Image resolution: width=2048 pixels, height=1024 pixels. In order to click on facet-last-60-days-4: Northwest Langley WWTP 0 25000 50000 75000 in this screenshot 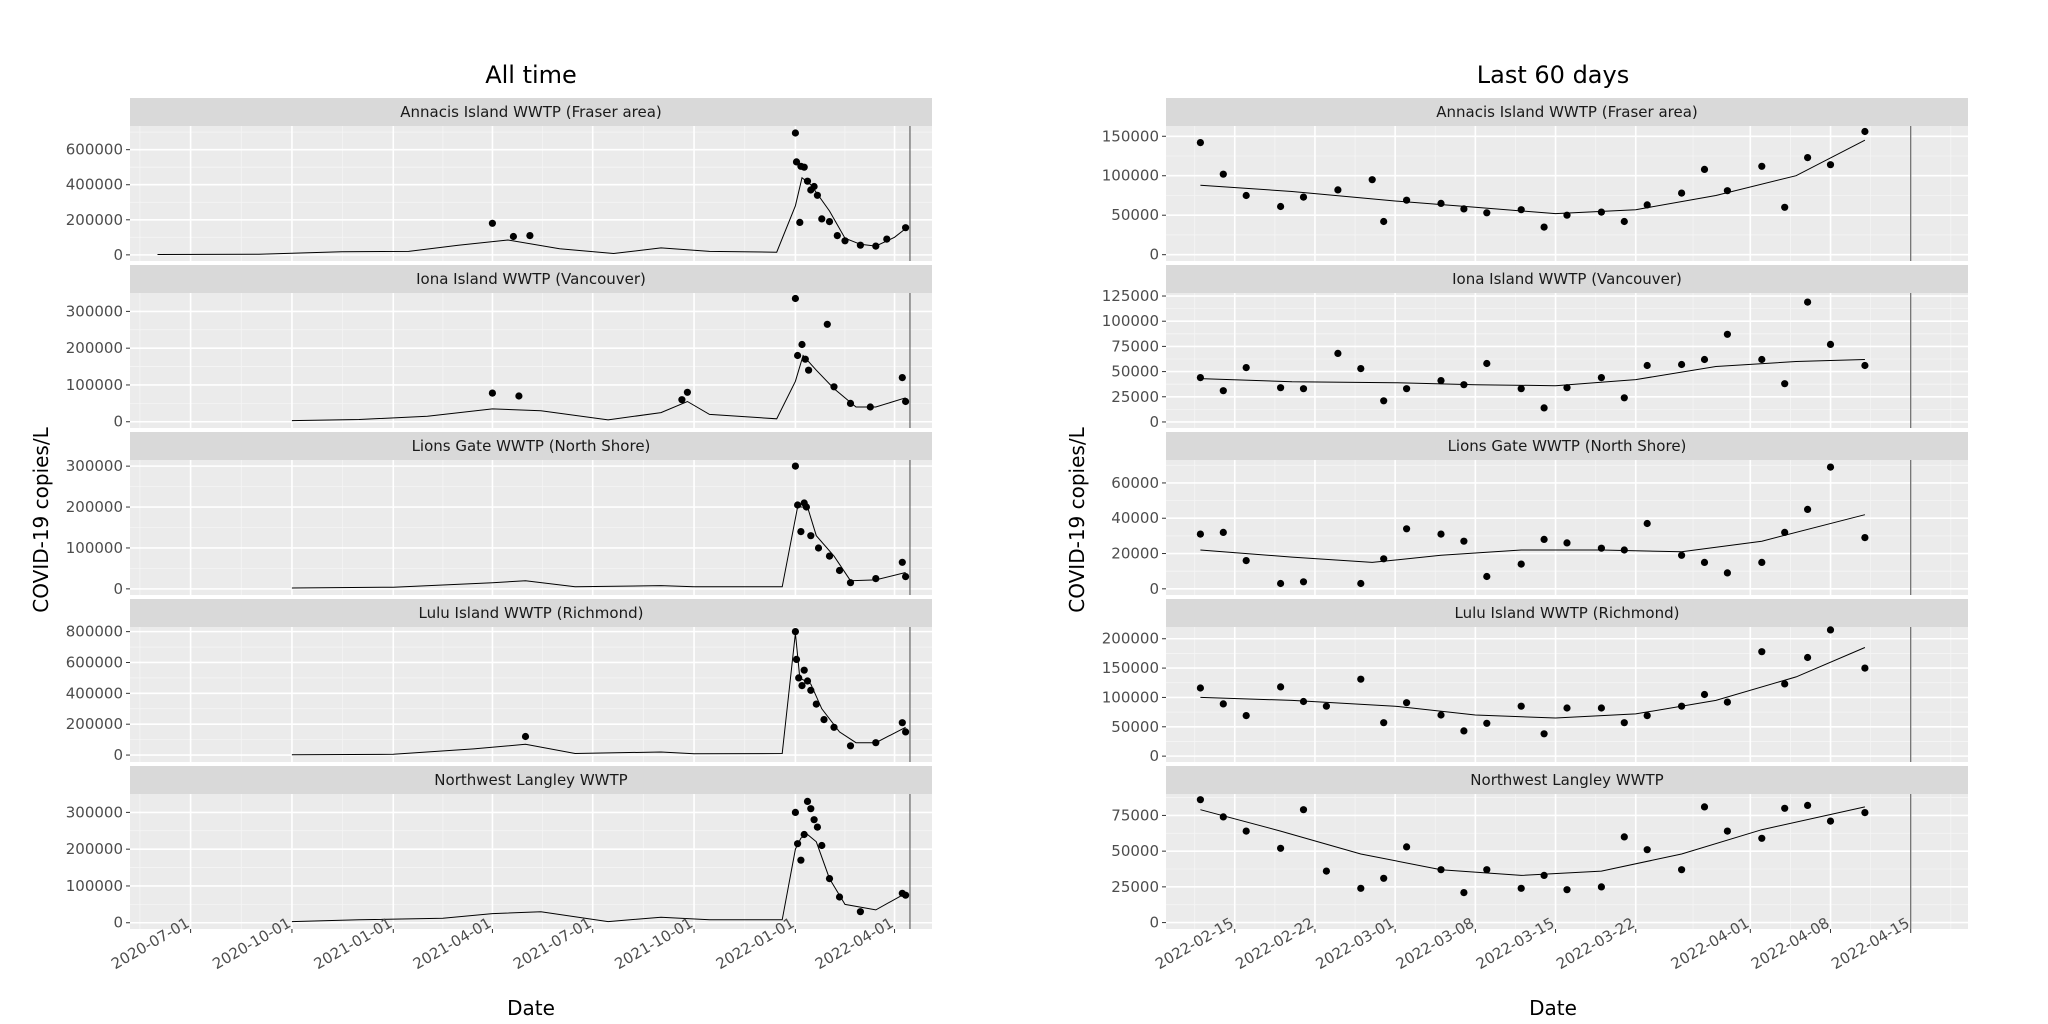, I will do `click(1539, 849)`.